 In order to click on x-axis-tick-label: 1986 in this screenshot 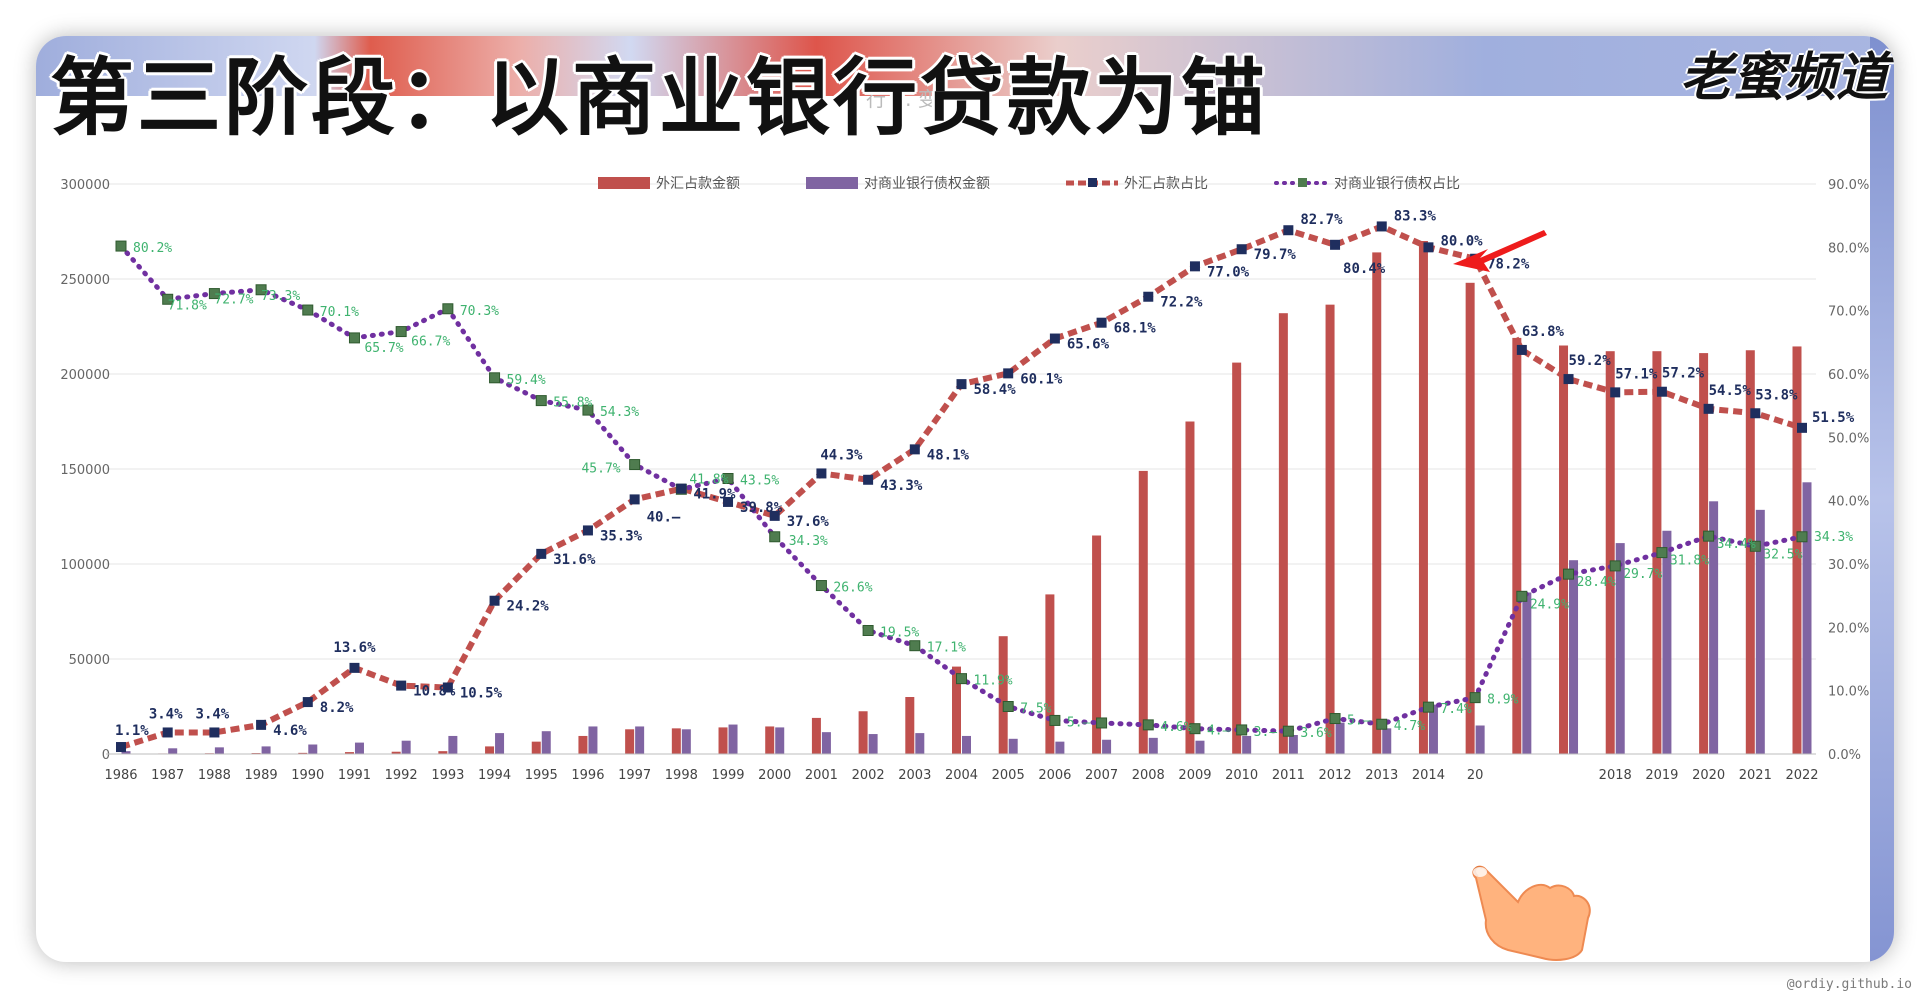, I will do `click(120, 775)`.